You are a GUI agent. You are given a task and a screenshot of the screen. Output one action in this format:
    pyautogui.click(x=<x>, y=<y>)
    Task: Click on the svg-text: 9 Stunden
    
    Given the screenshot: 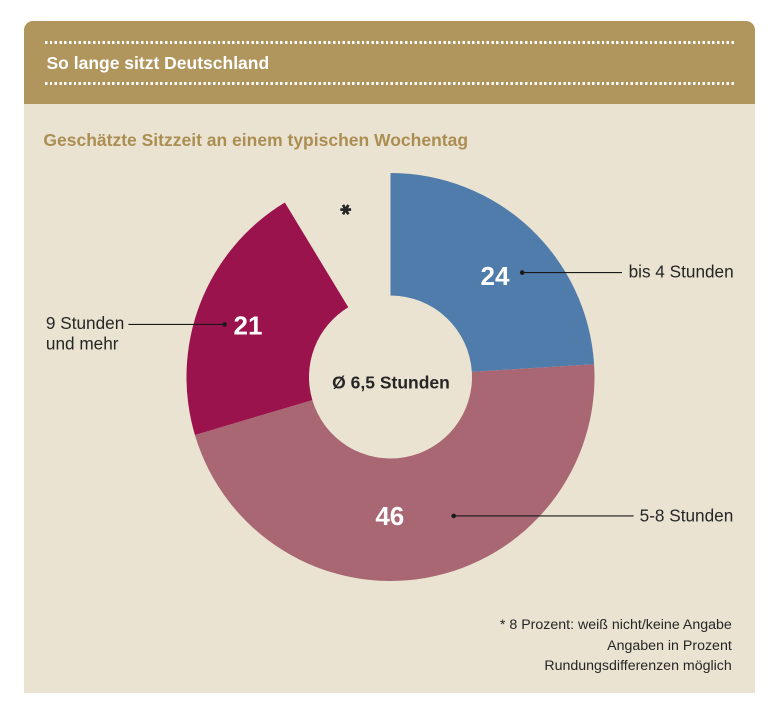 What is the action you would take?
    pyautogui.click(x=85, y=323)
    